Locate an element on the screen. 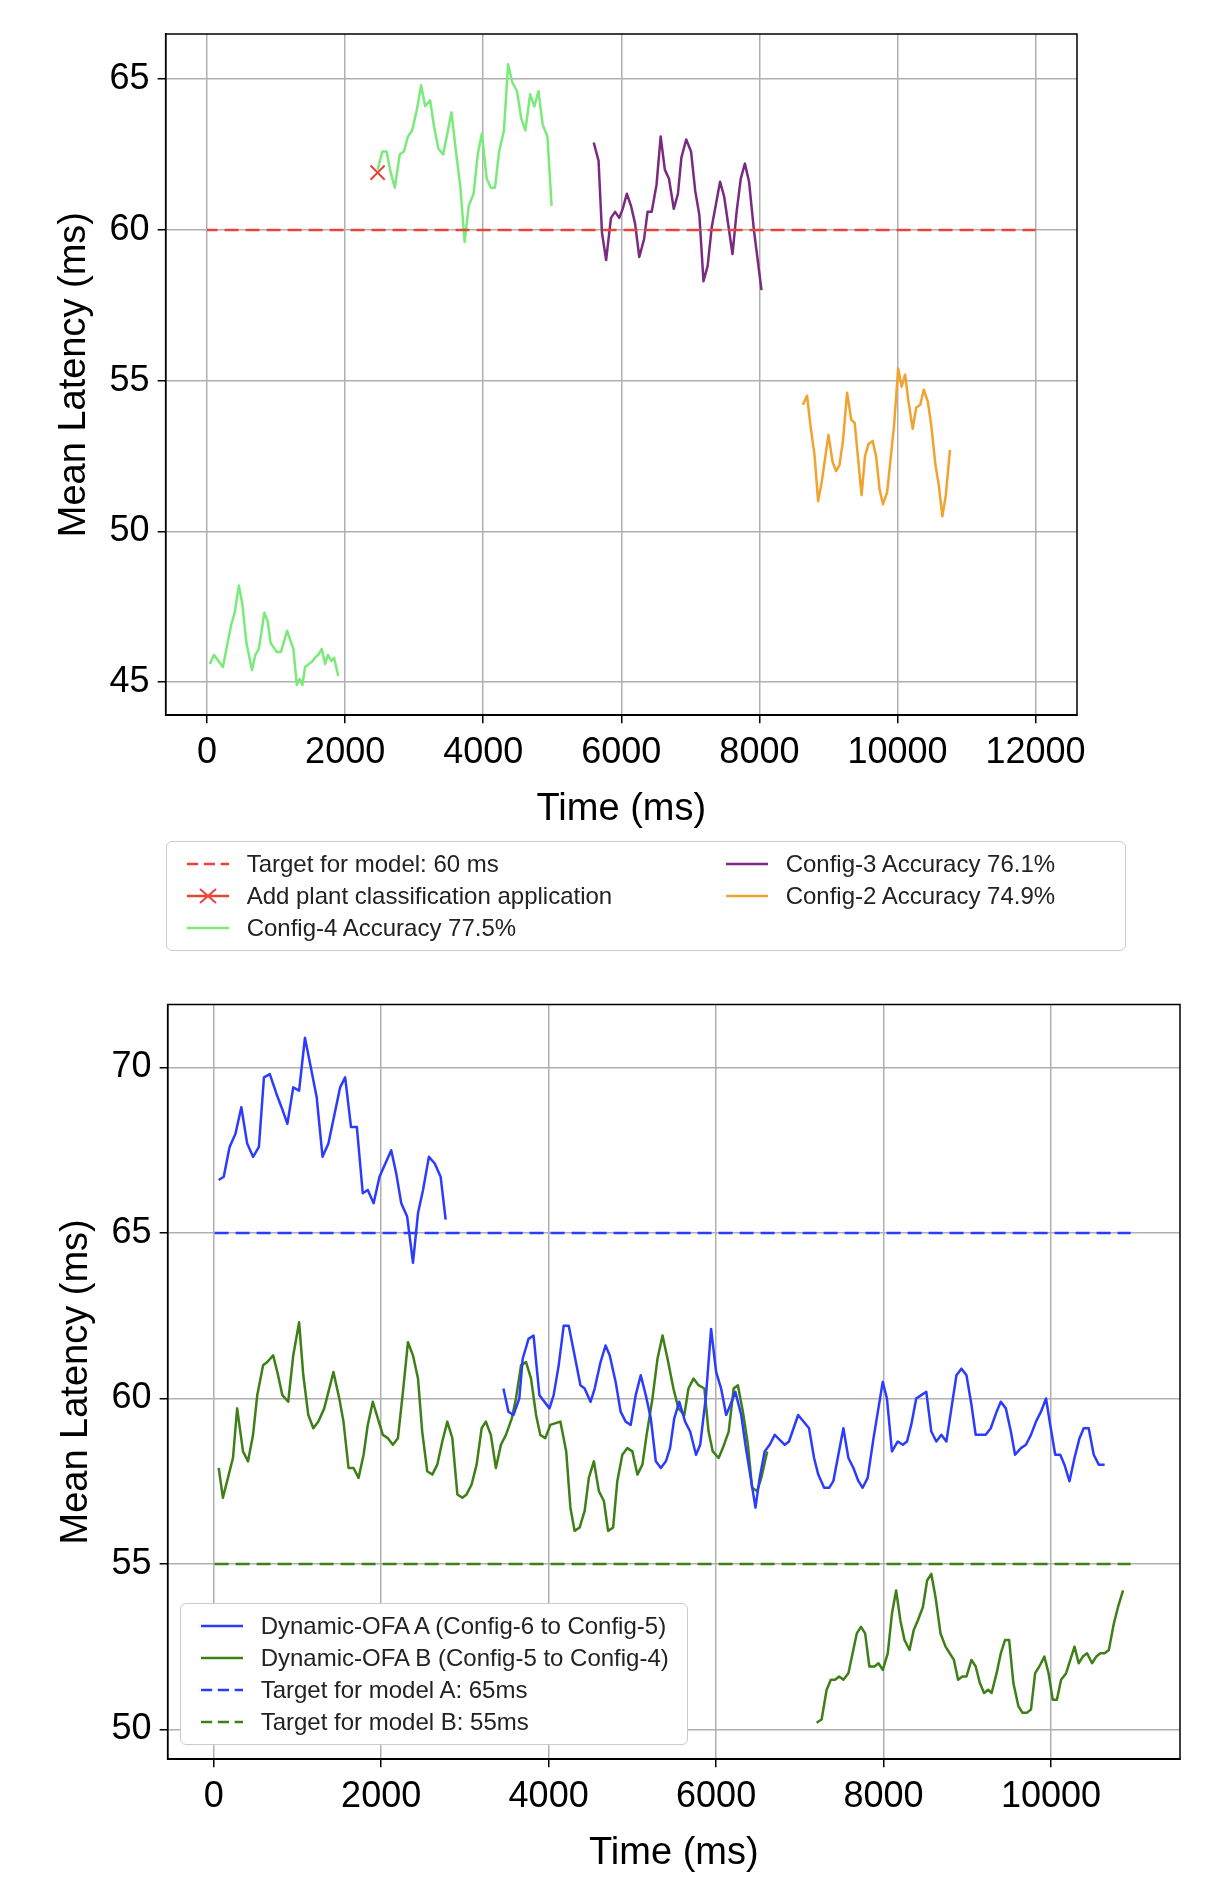 This screenshot has height=1884, width=1210. y-tick-label: 70 is located at coordinates (131, 1065).